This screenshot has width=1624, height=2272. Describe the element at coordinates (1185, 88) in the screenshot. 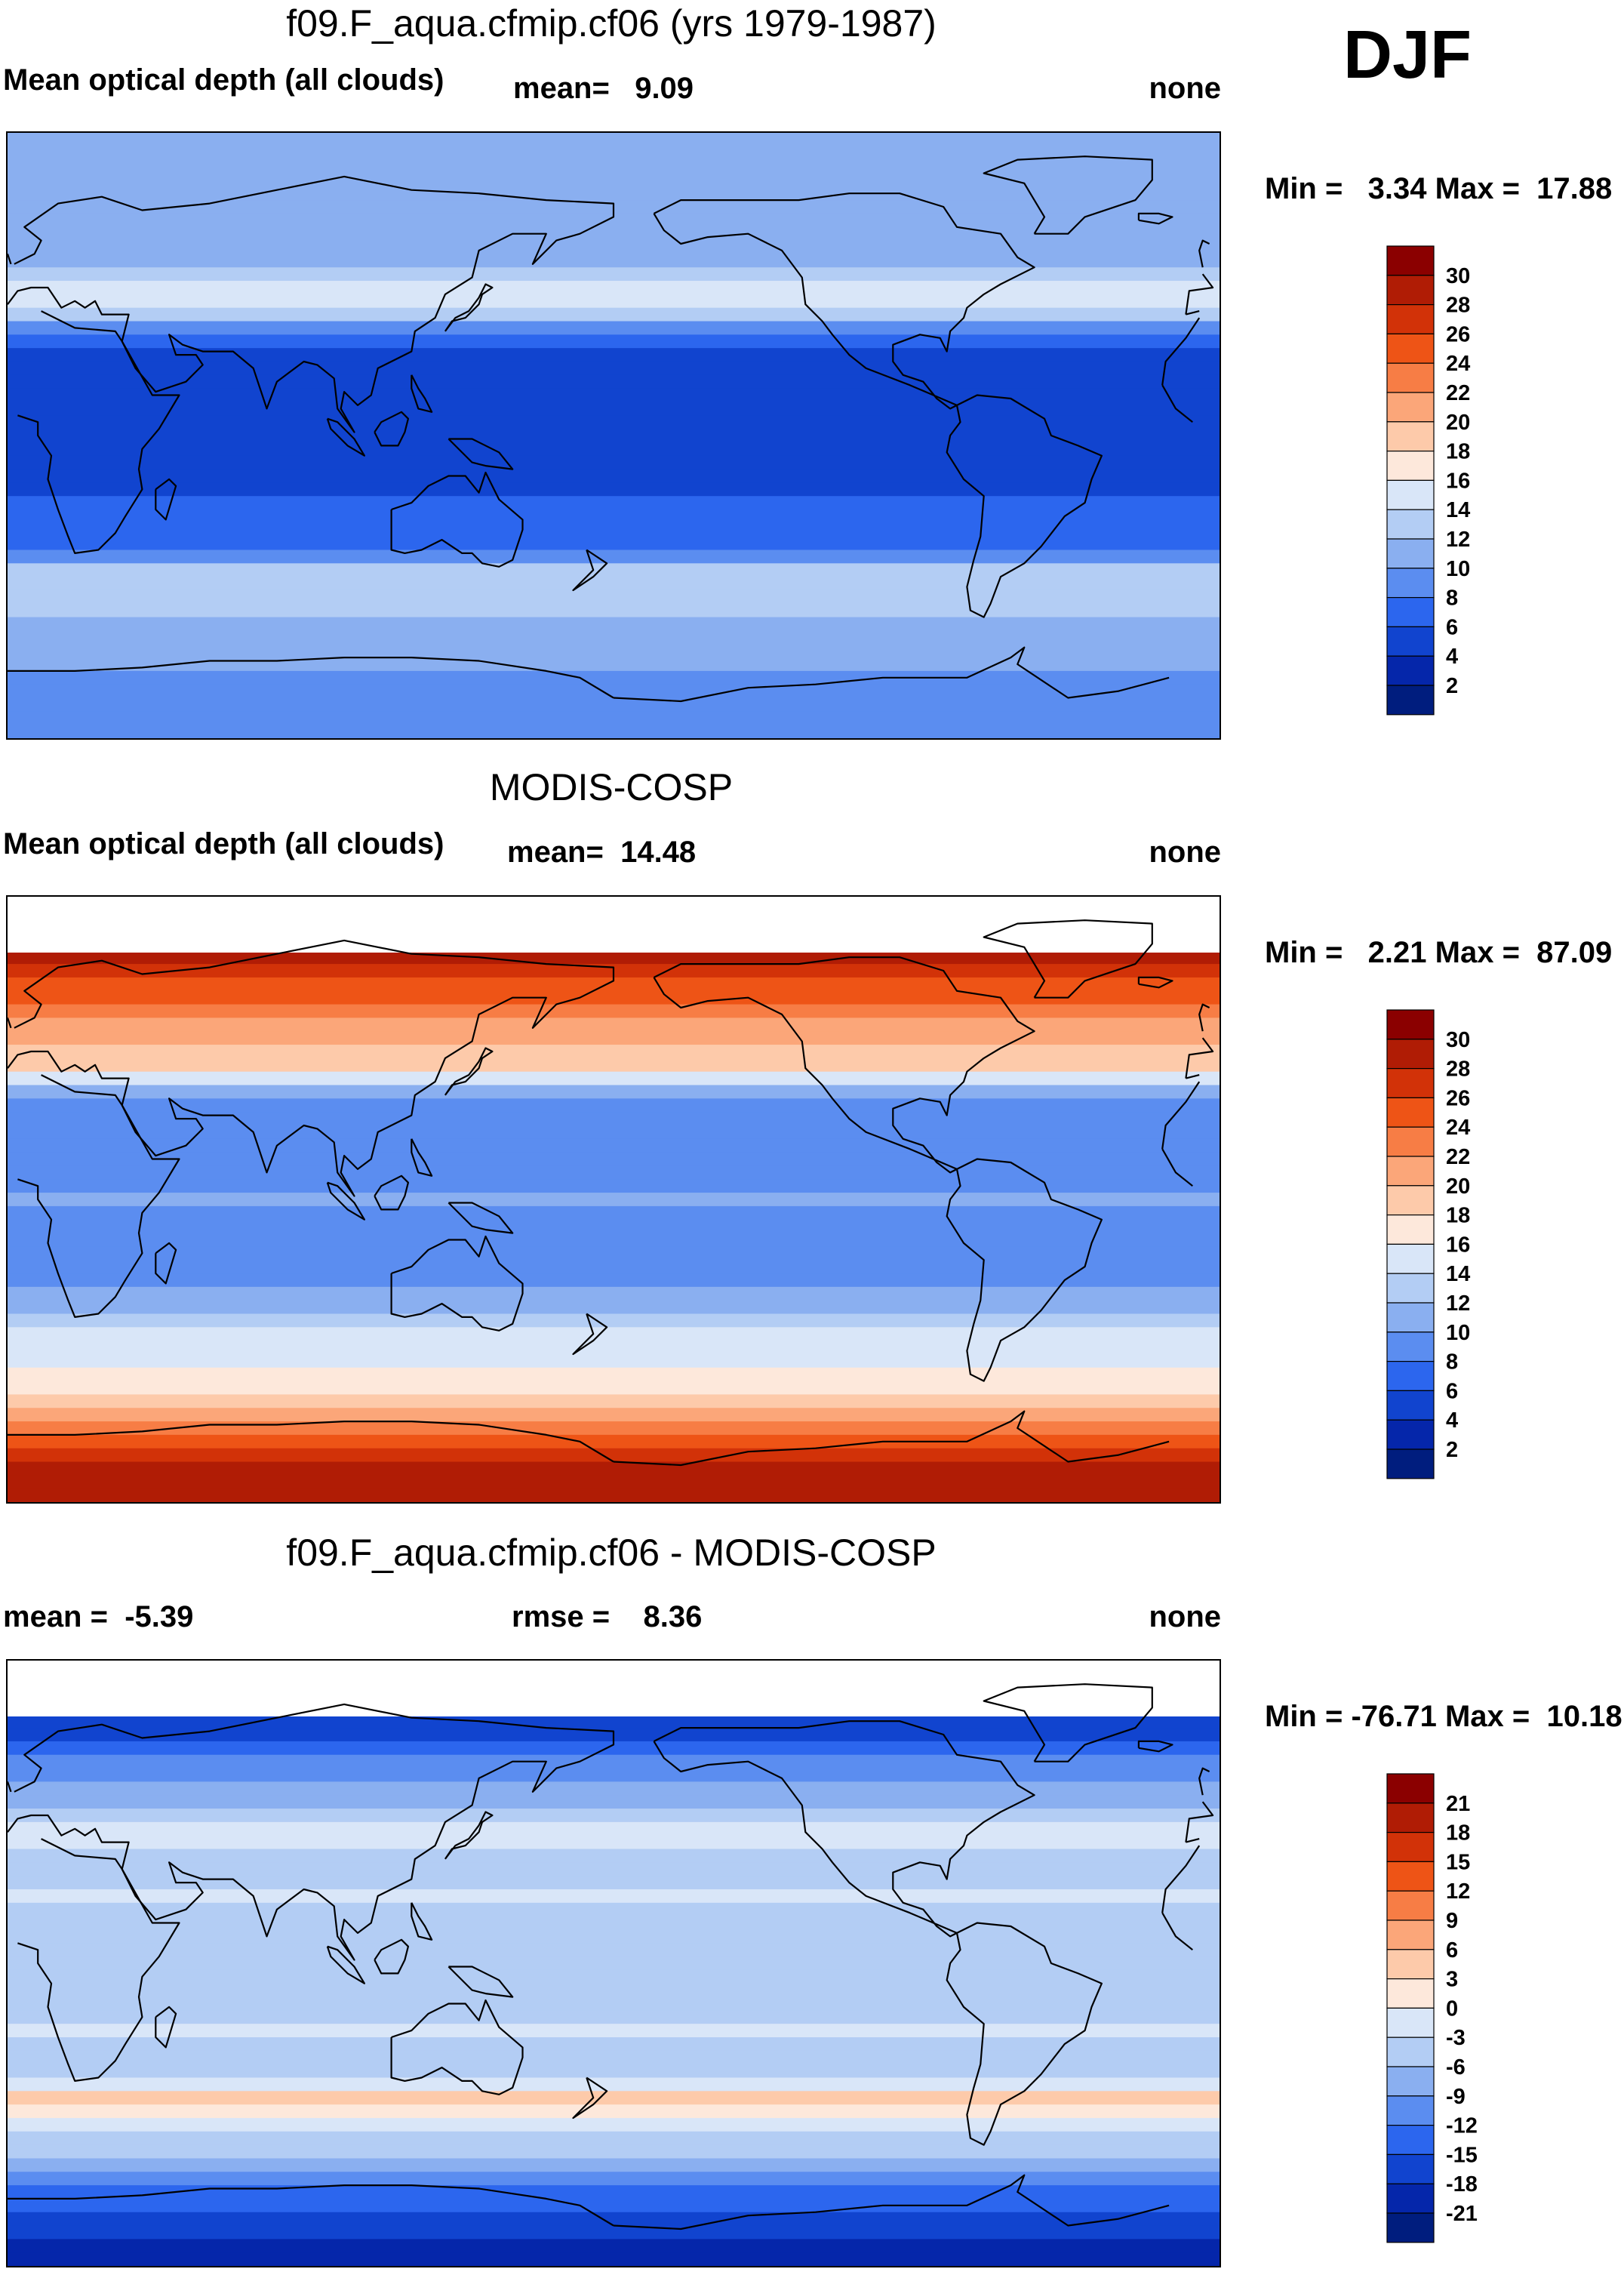

I see `panel-1-units: none` at that location.